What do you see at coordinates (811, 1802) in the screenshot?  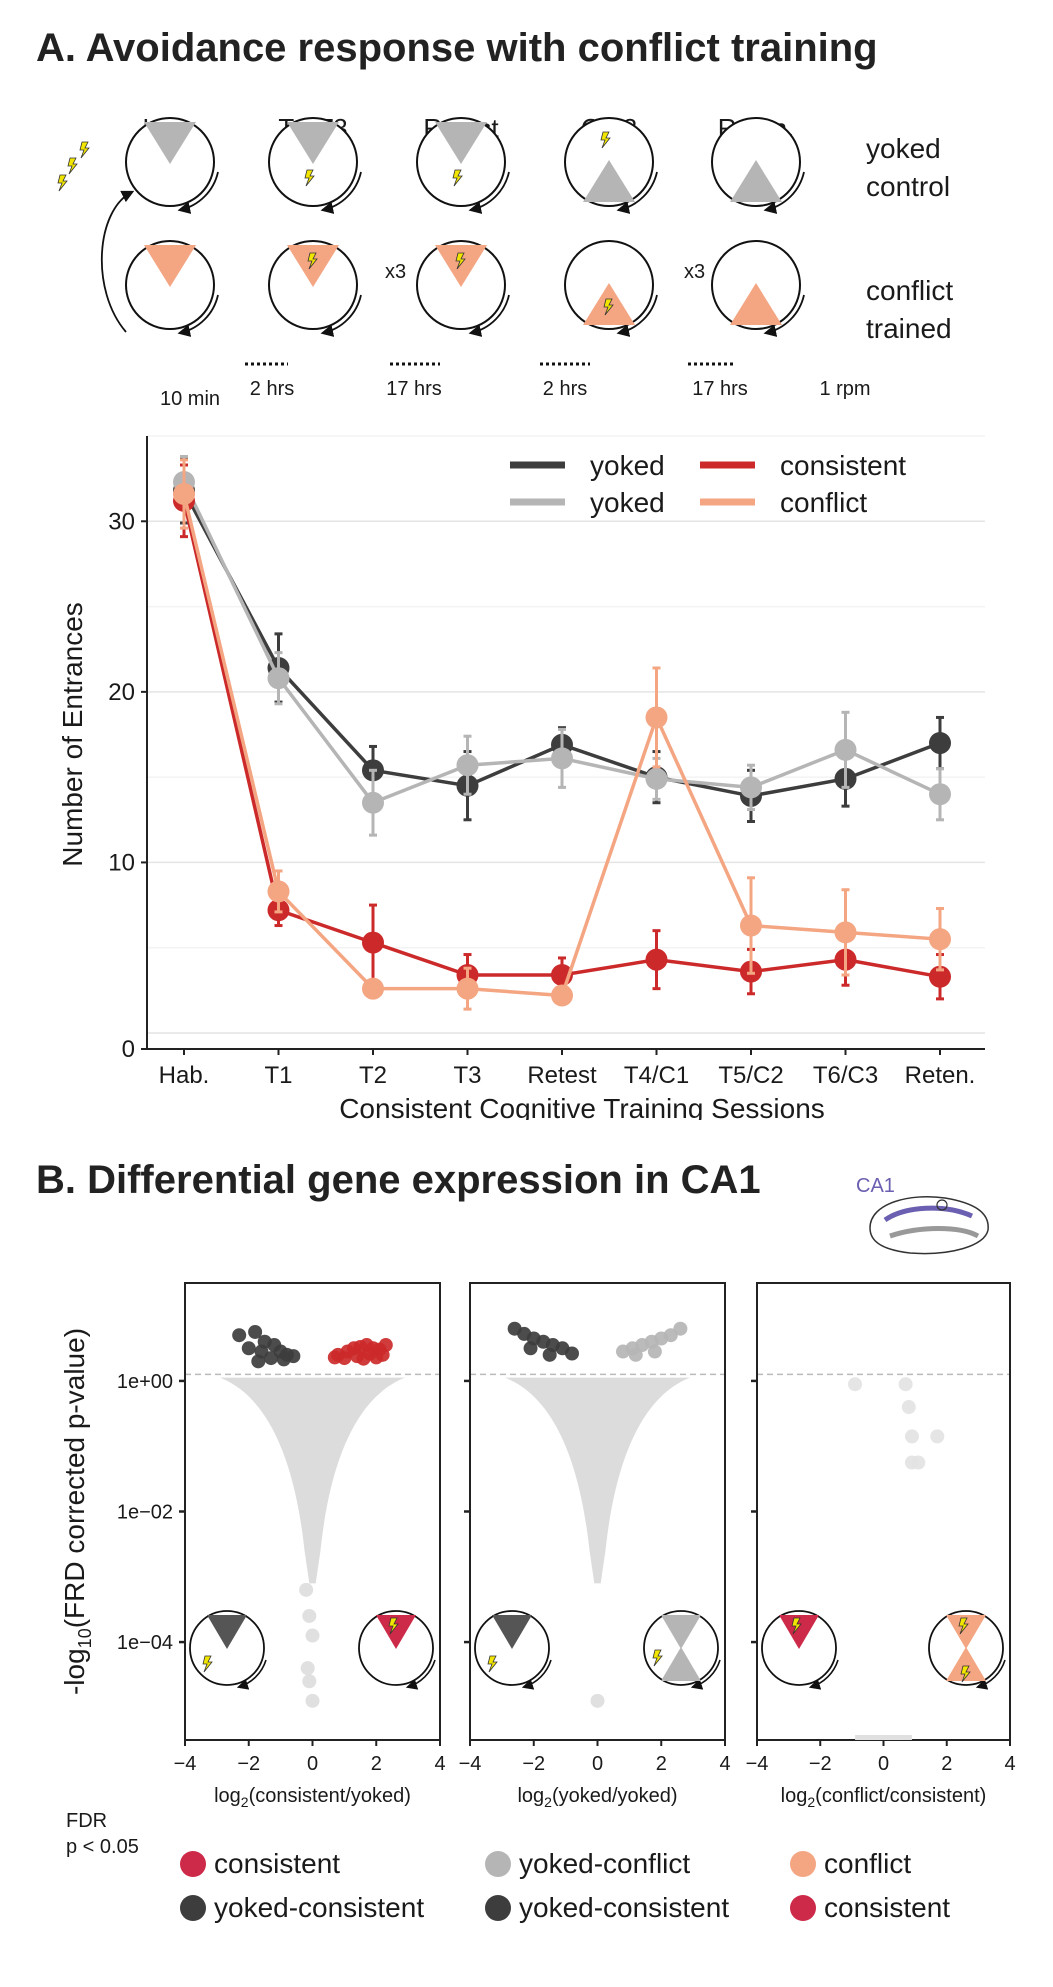 I see `x-label-sub: 2` at bounding box center [811, 1802].